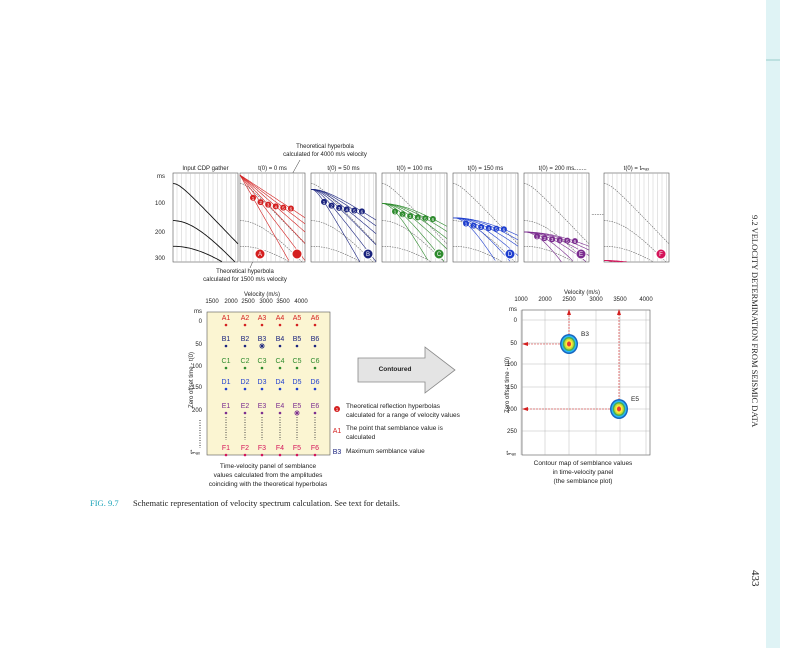 This screenshot has width=800, height=648. I want to click on panel-frame, so click(636, 217).